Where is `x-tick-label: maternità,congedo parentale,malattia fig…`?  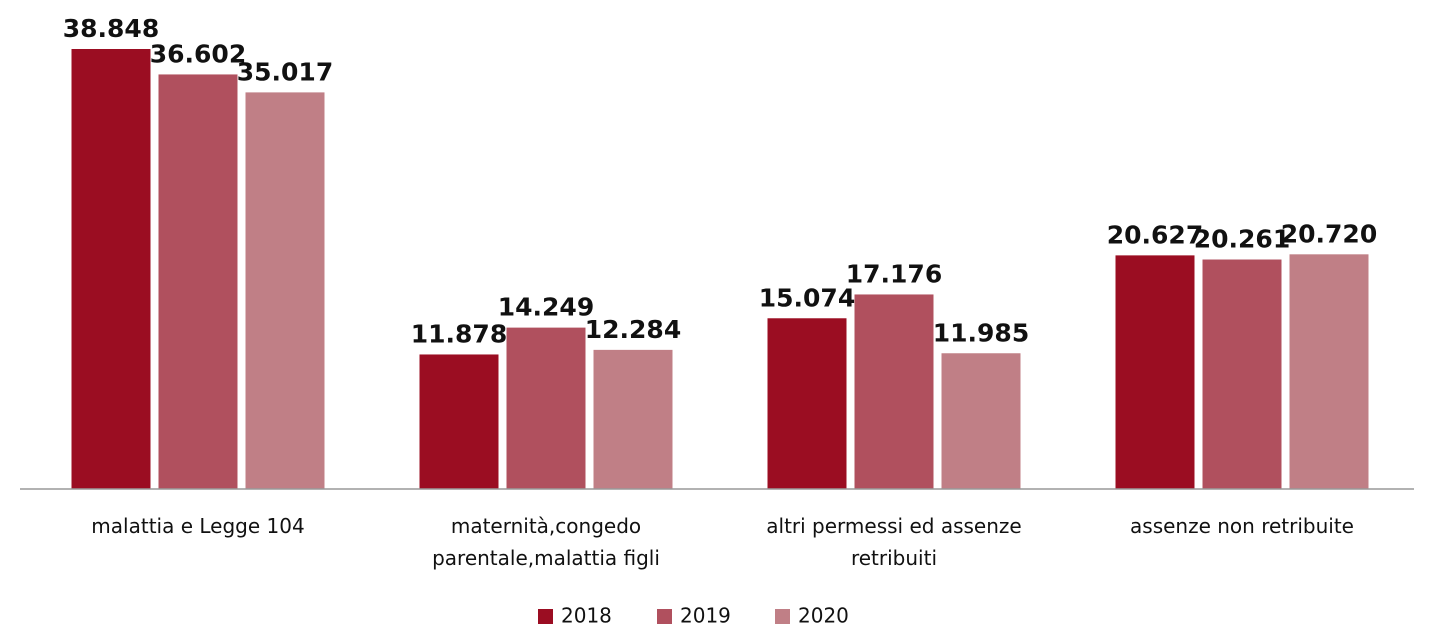 x-tick-label: maternità,congedo parentale,malattia fig… is located at coordinates (546, 542).